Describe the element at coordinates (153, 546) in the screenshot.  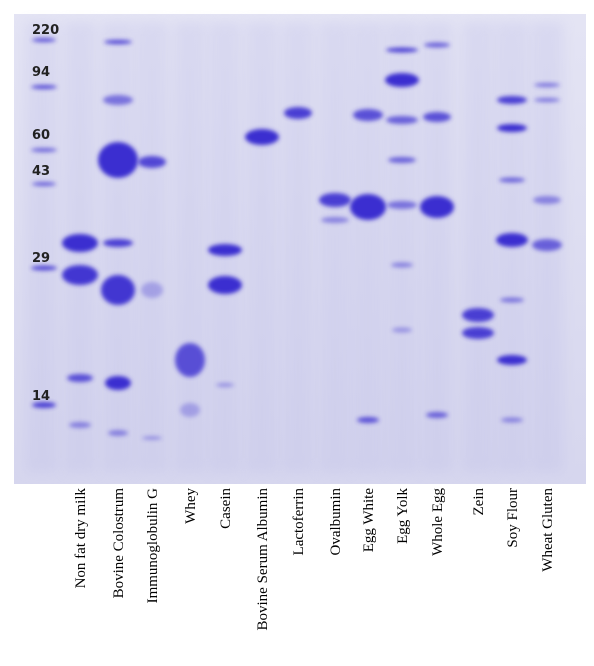
I see `lane-label: Immunoglobulin G` at that location.